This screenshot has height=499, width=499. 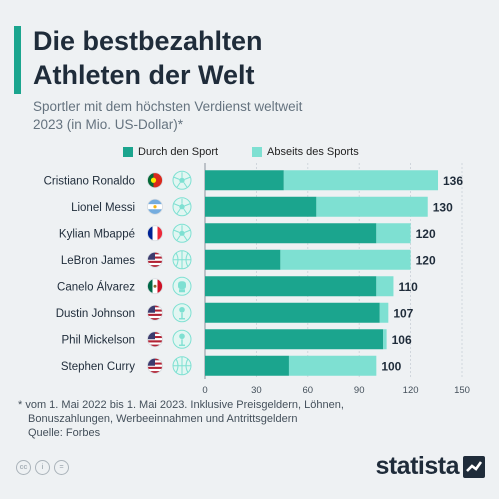 What do you see at coordinates (257, 152) in the screenshot?
I see `legend-swatch-offsport` at bounding box center [257, 152].